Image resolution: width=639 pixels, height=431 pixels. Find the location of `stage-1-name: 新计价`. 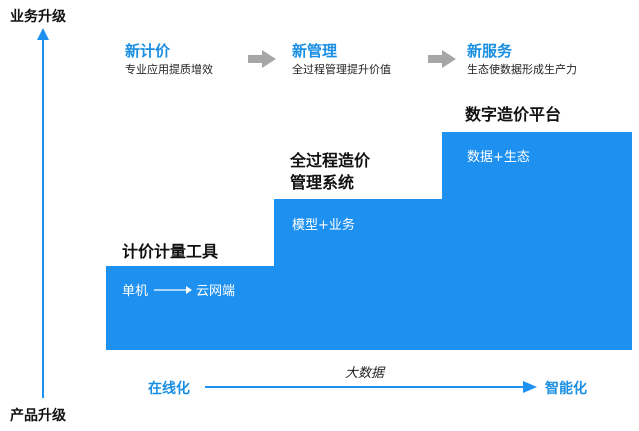

stage-1-name: 新计价 is located at coordinates (169, 50).